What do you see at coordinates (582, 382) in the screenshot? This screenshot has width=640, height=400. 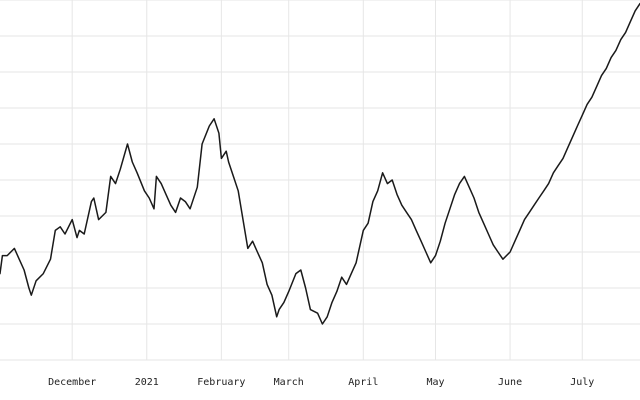 I see `x-tick-label-7: July` at bounding box center [582, 382].